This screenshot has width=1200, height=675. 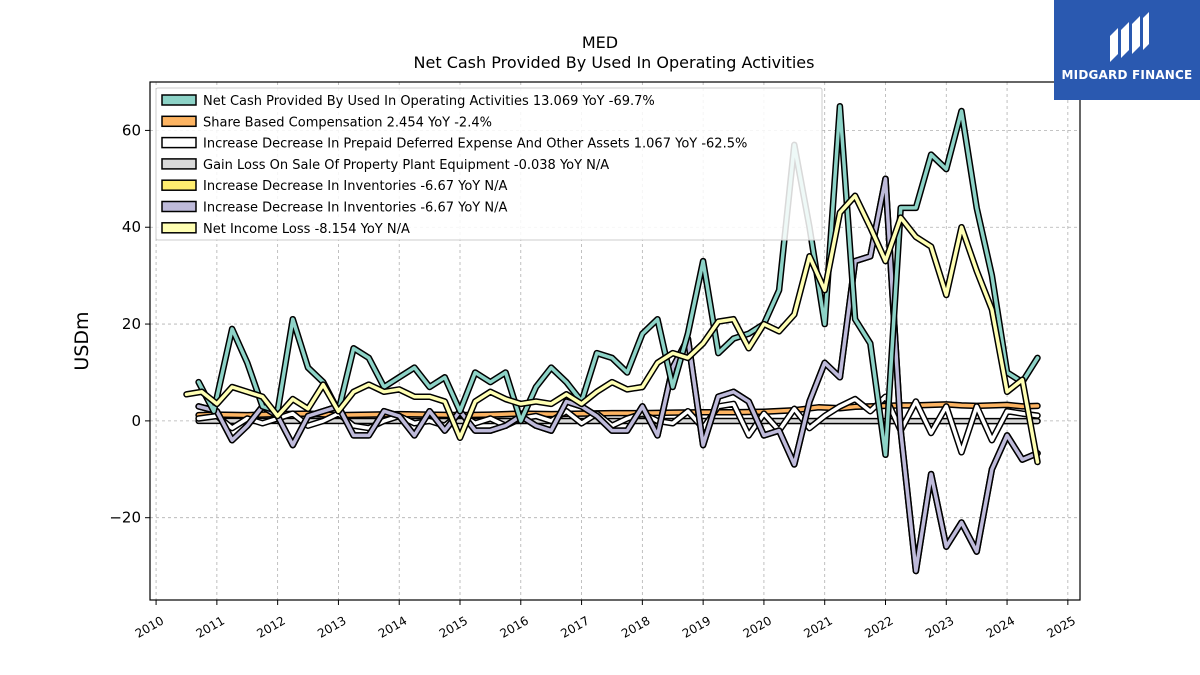 I want to click on x-tick-label: 2023, so click(x=939, y=626).